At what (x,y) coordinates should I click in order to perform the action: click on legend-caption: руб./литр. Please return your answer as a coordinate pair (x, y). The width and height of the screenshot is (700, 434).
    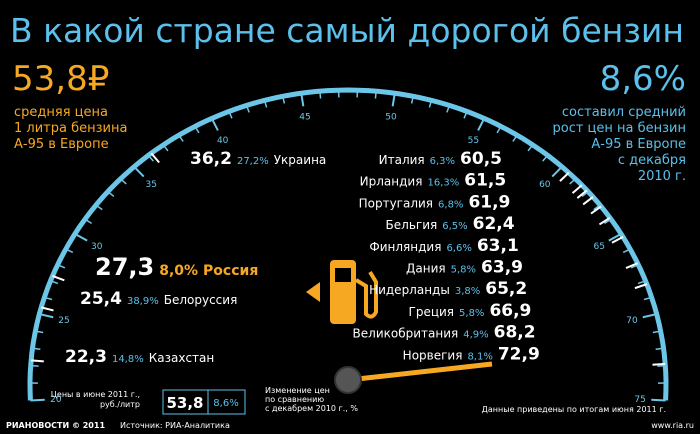
    Looking at the image, I should click on (120, 404).